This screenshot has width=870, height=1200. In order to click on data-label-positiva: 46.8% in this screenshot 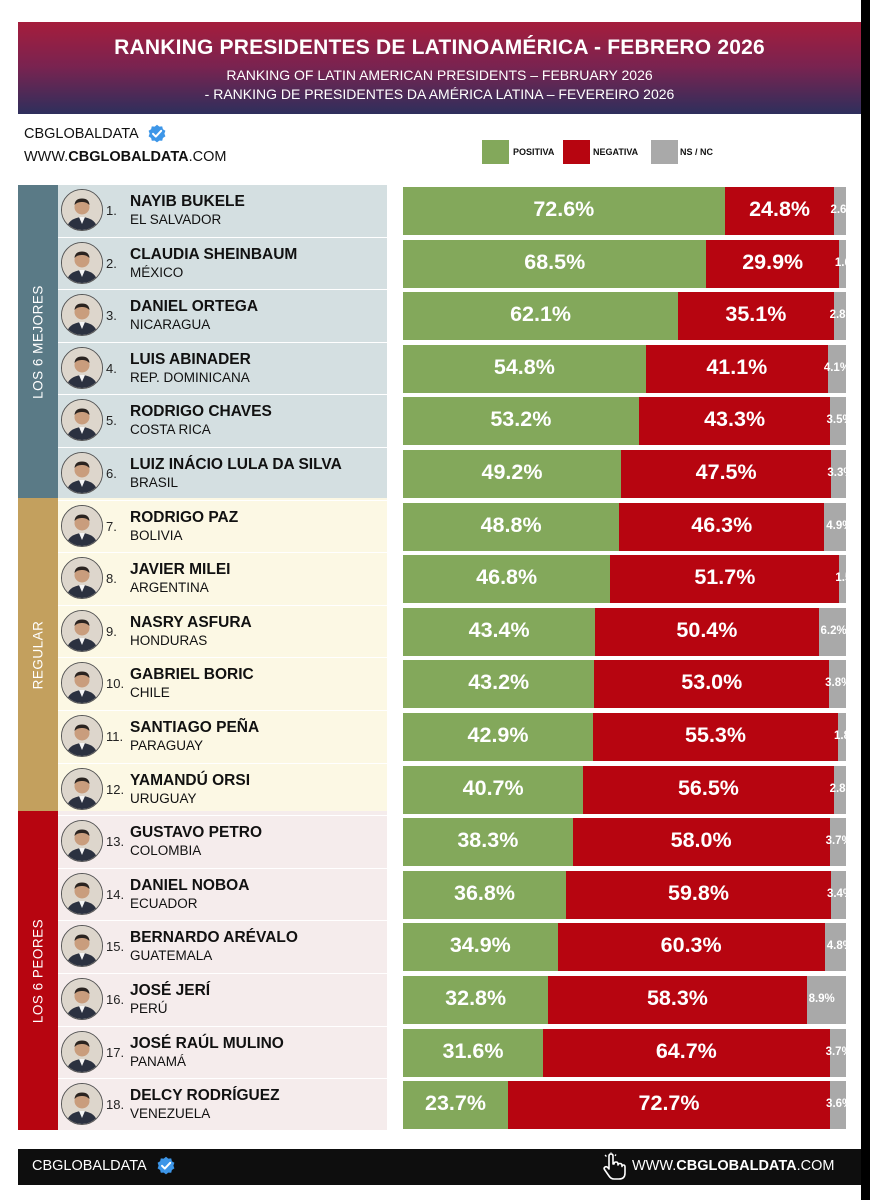, I will do `click(507, 577)`.